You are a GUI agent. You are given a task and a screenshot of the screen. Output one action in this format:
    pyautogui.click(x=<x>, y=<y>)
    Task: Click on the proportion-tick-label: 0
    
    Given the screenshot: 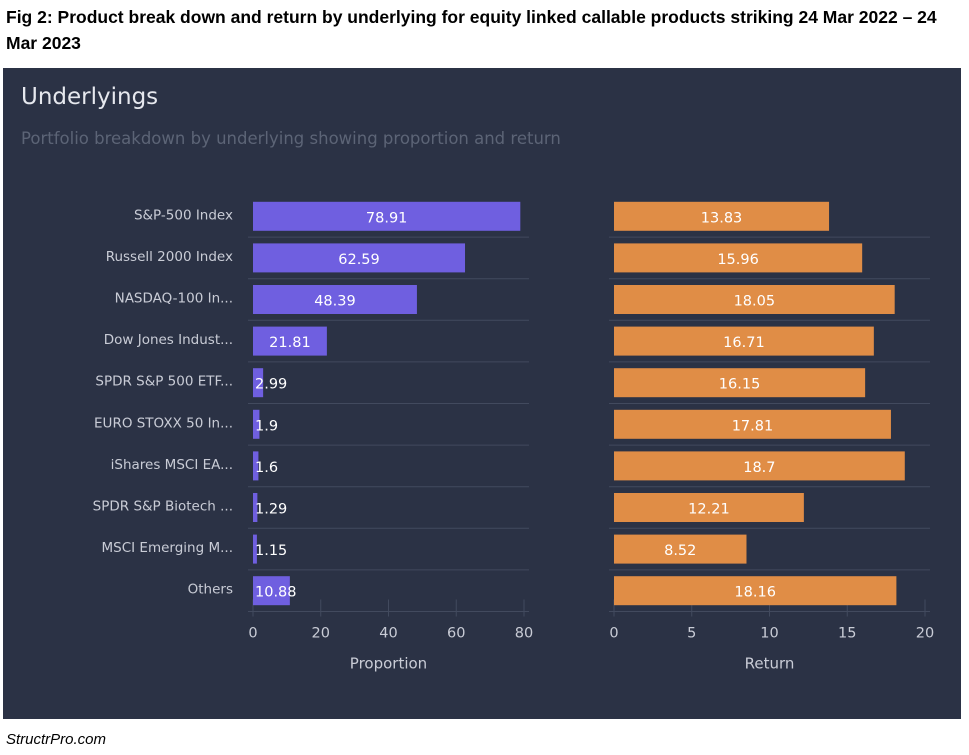 What is the action you would take?
    pyautogui.click(x=252, y=634)
    